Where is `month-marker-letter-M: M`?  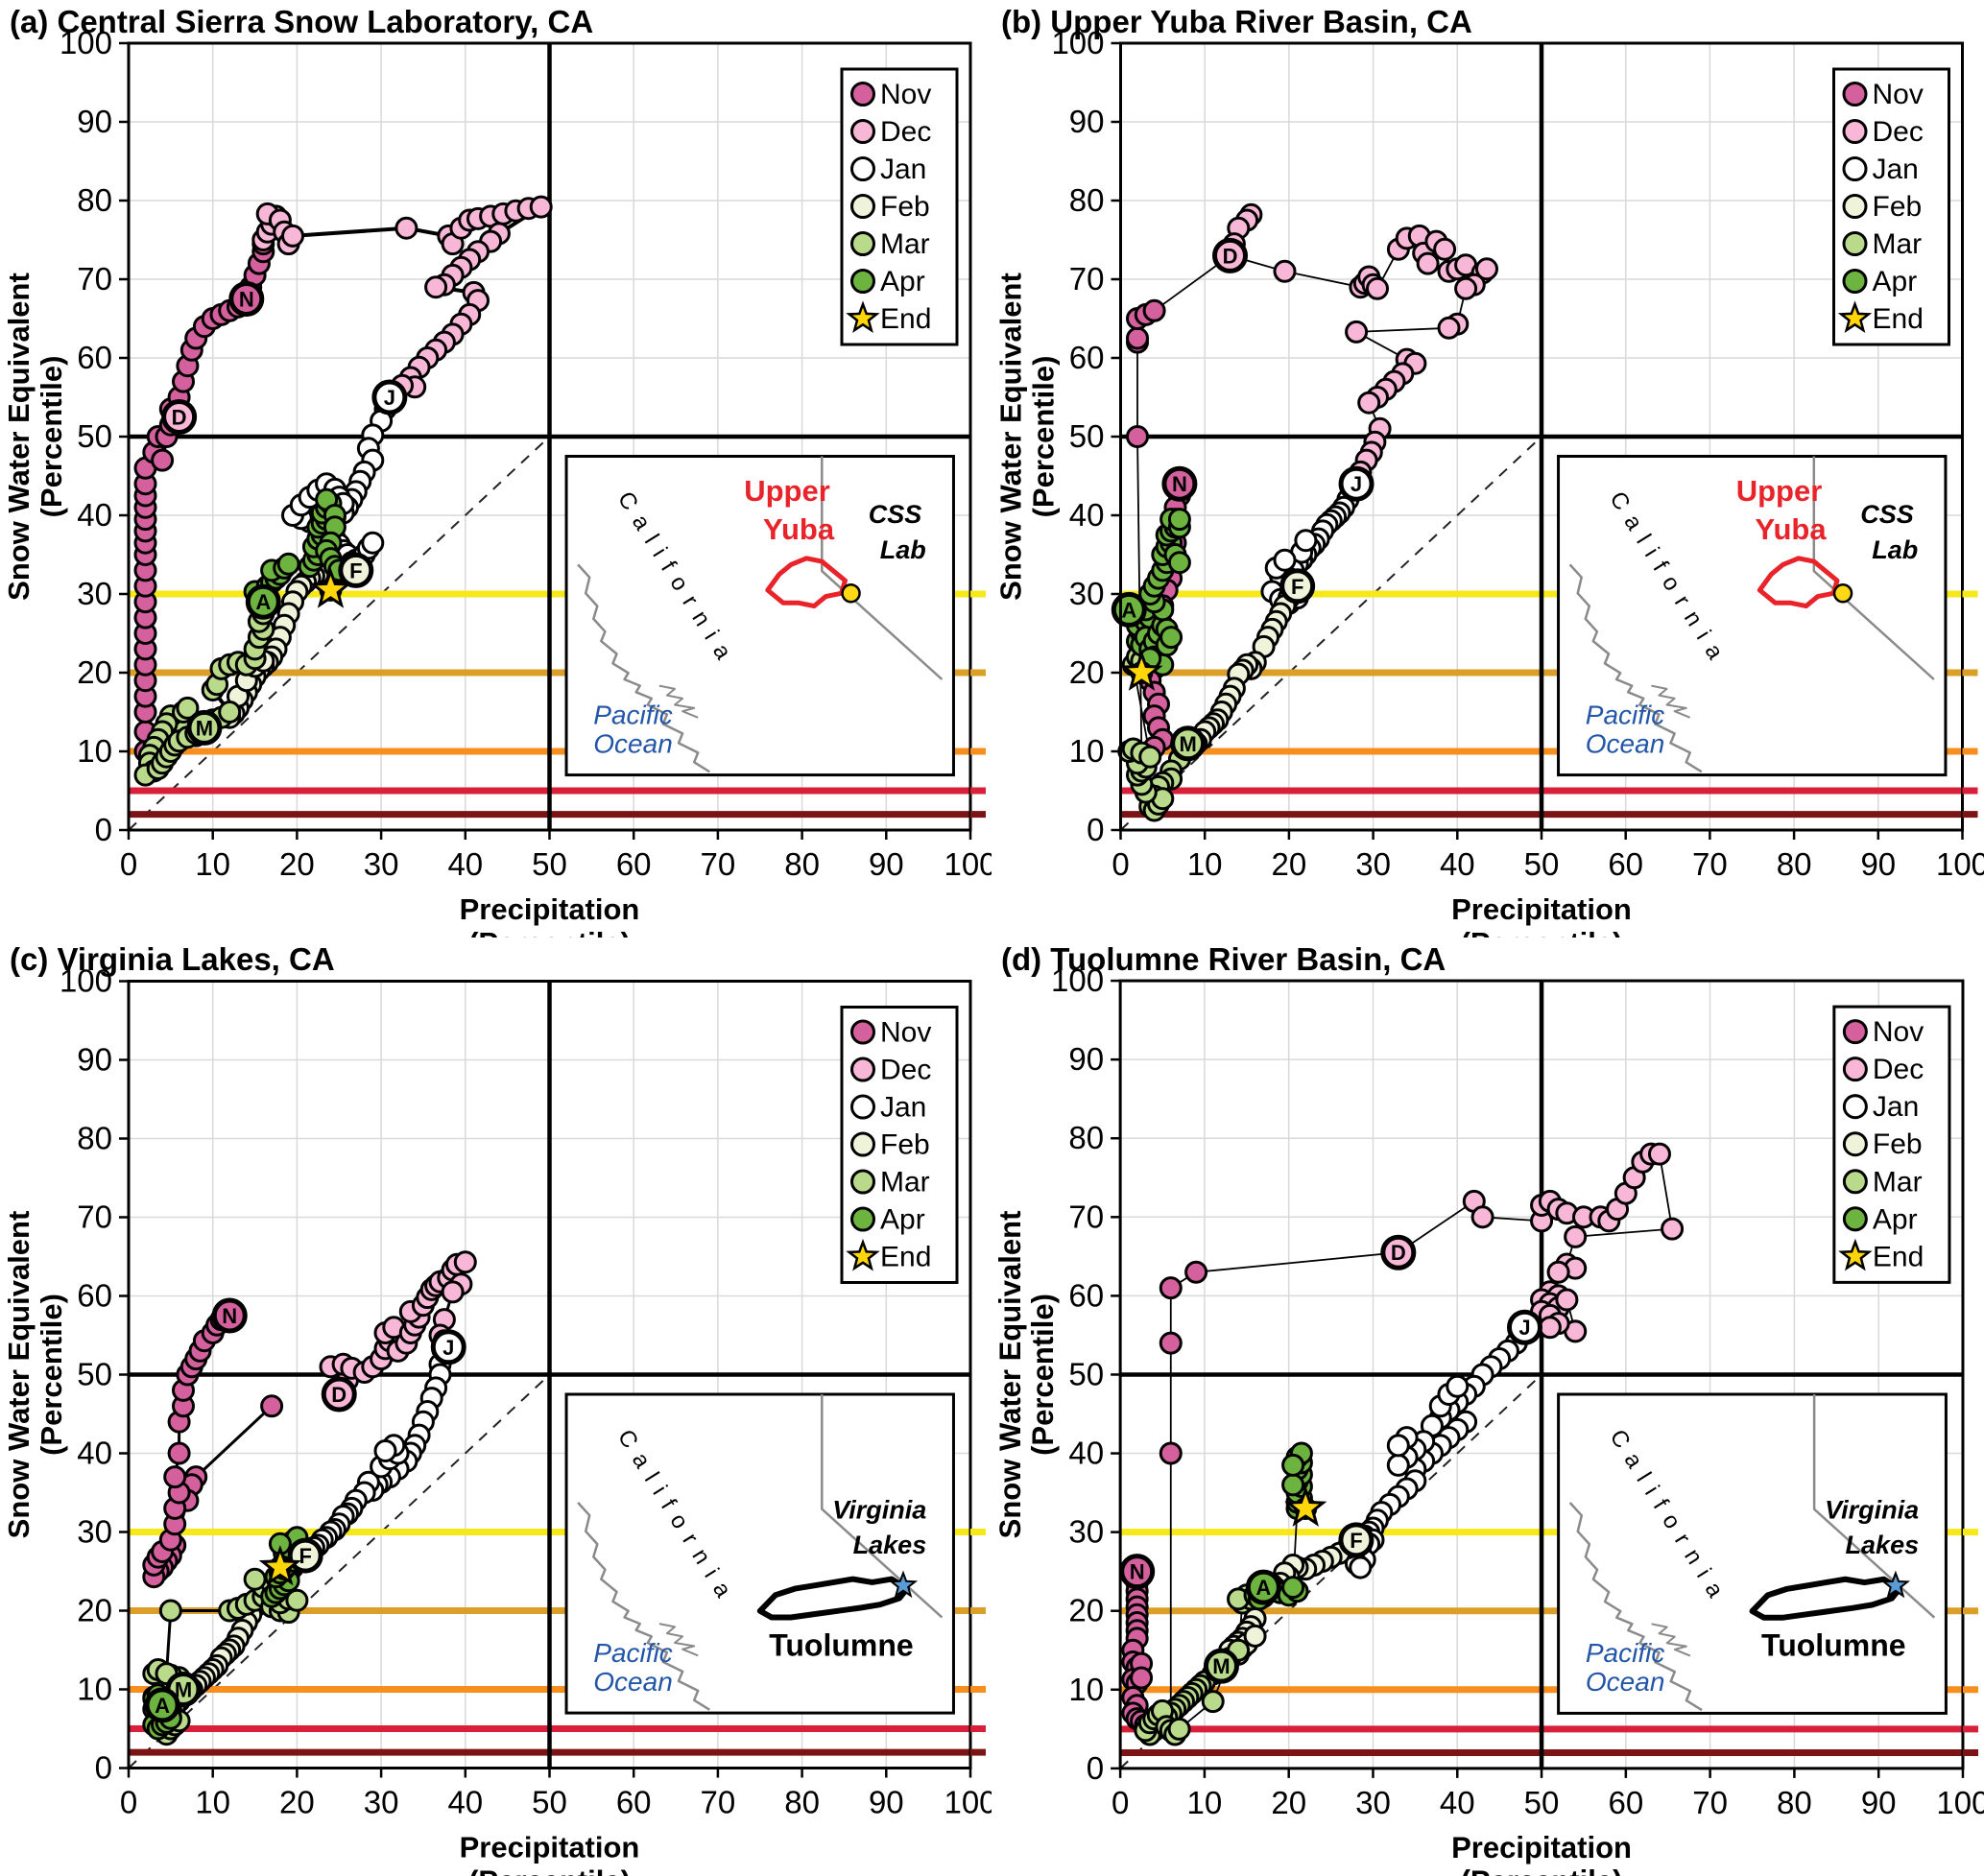 month-marker-letter-M: M is located at coordinates (183, 1690).